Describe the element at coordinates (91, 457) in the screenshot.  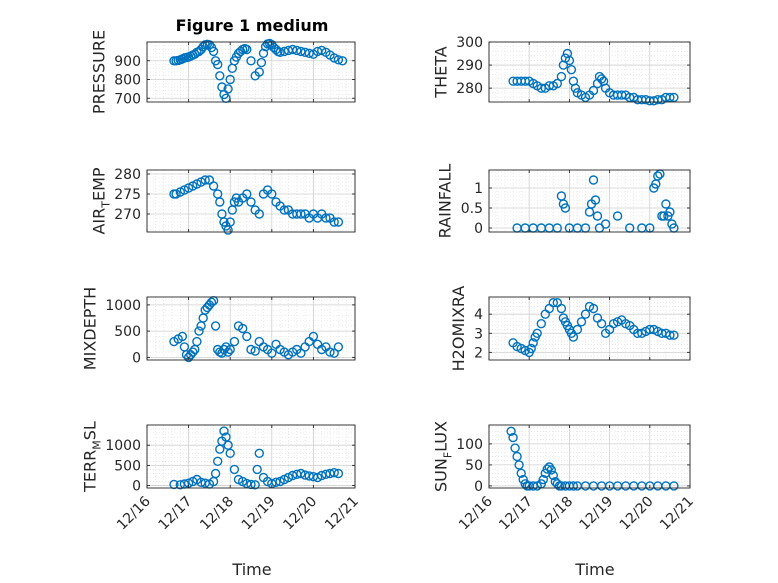
I see `y-axis-label: TERRMSL` at that location.